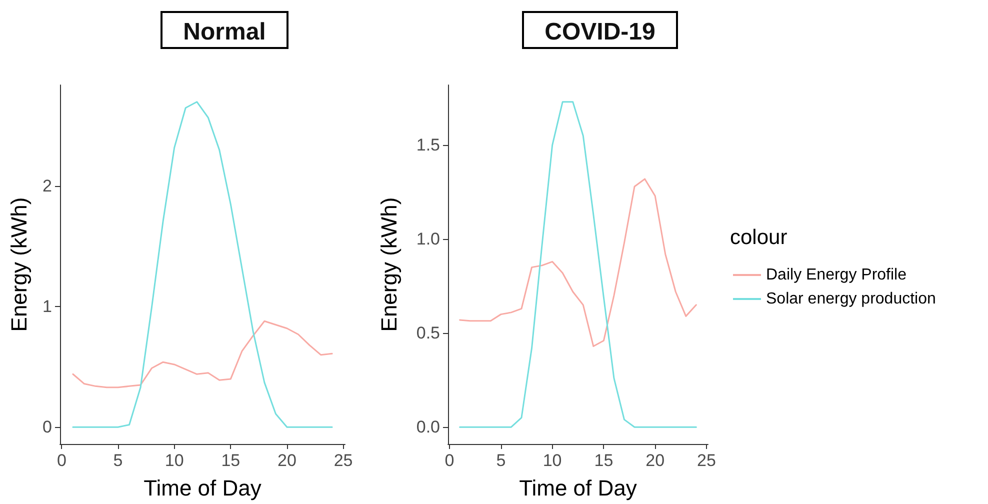  Describe the element at coordinates (428, 145) in the screenshot. I see `y-tick-label: 1.5` at that location.